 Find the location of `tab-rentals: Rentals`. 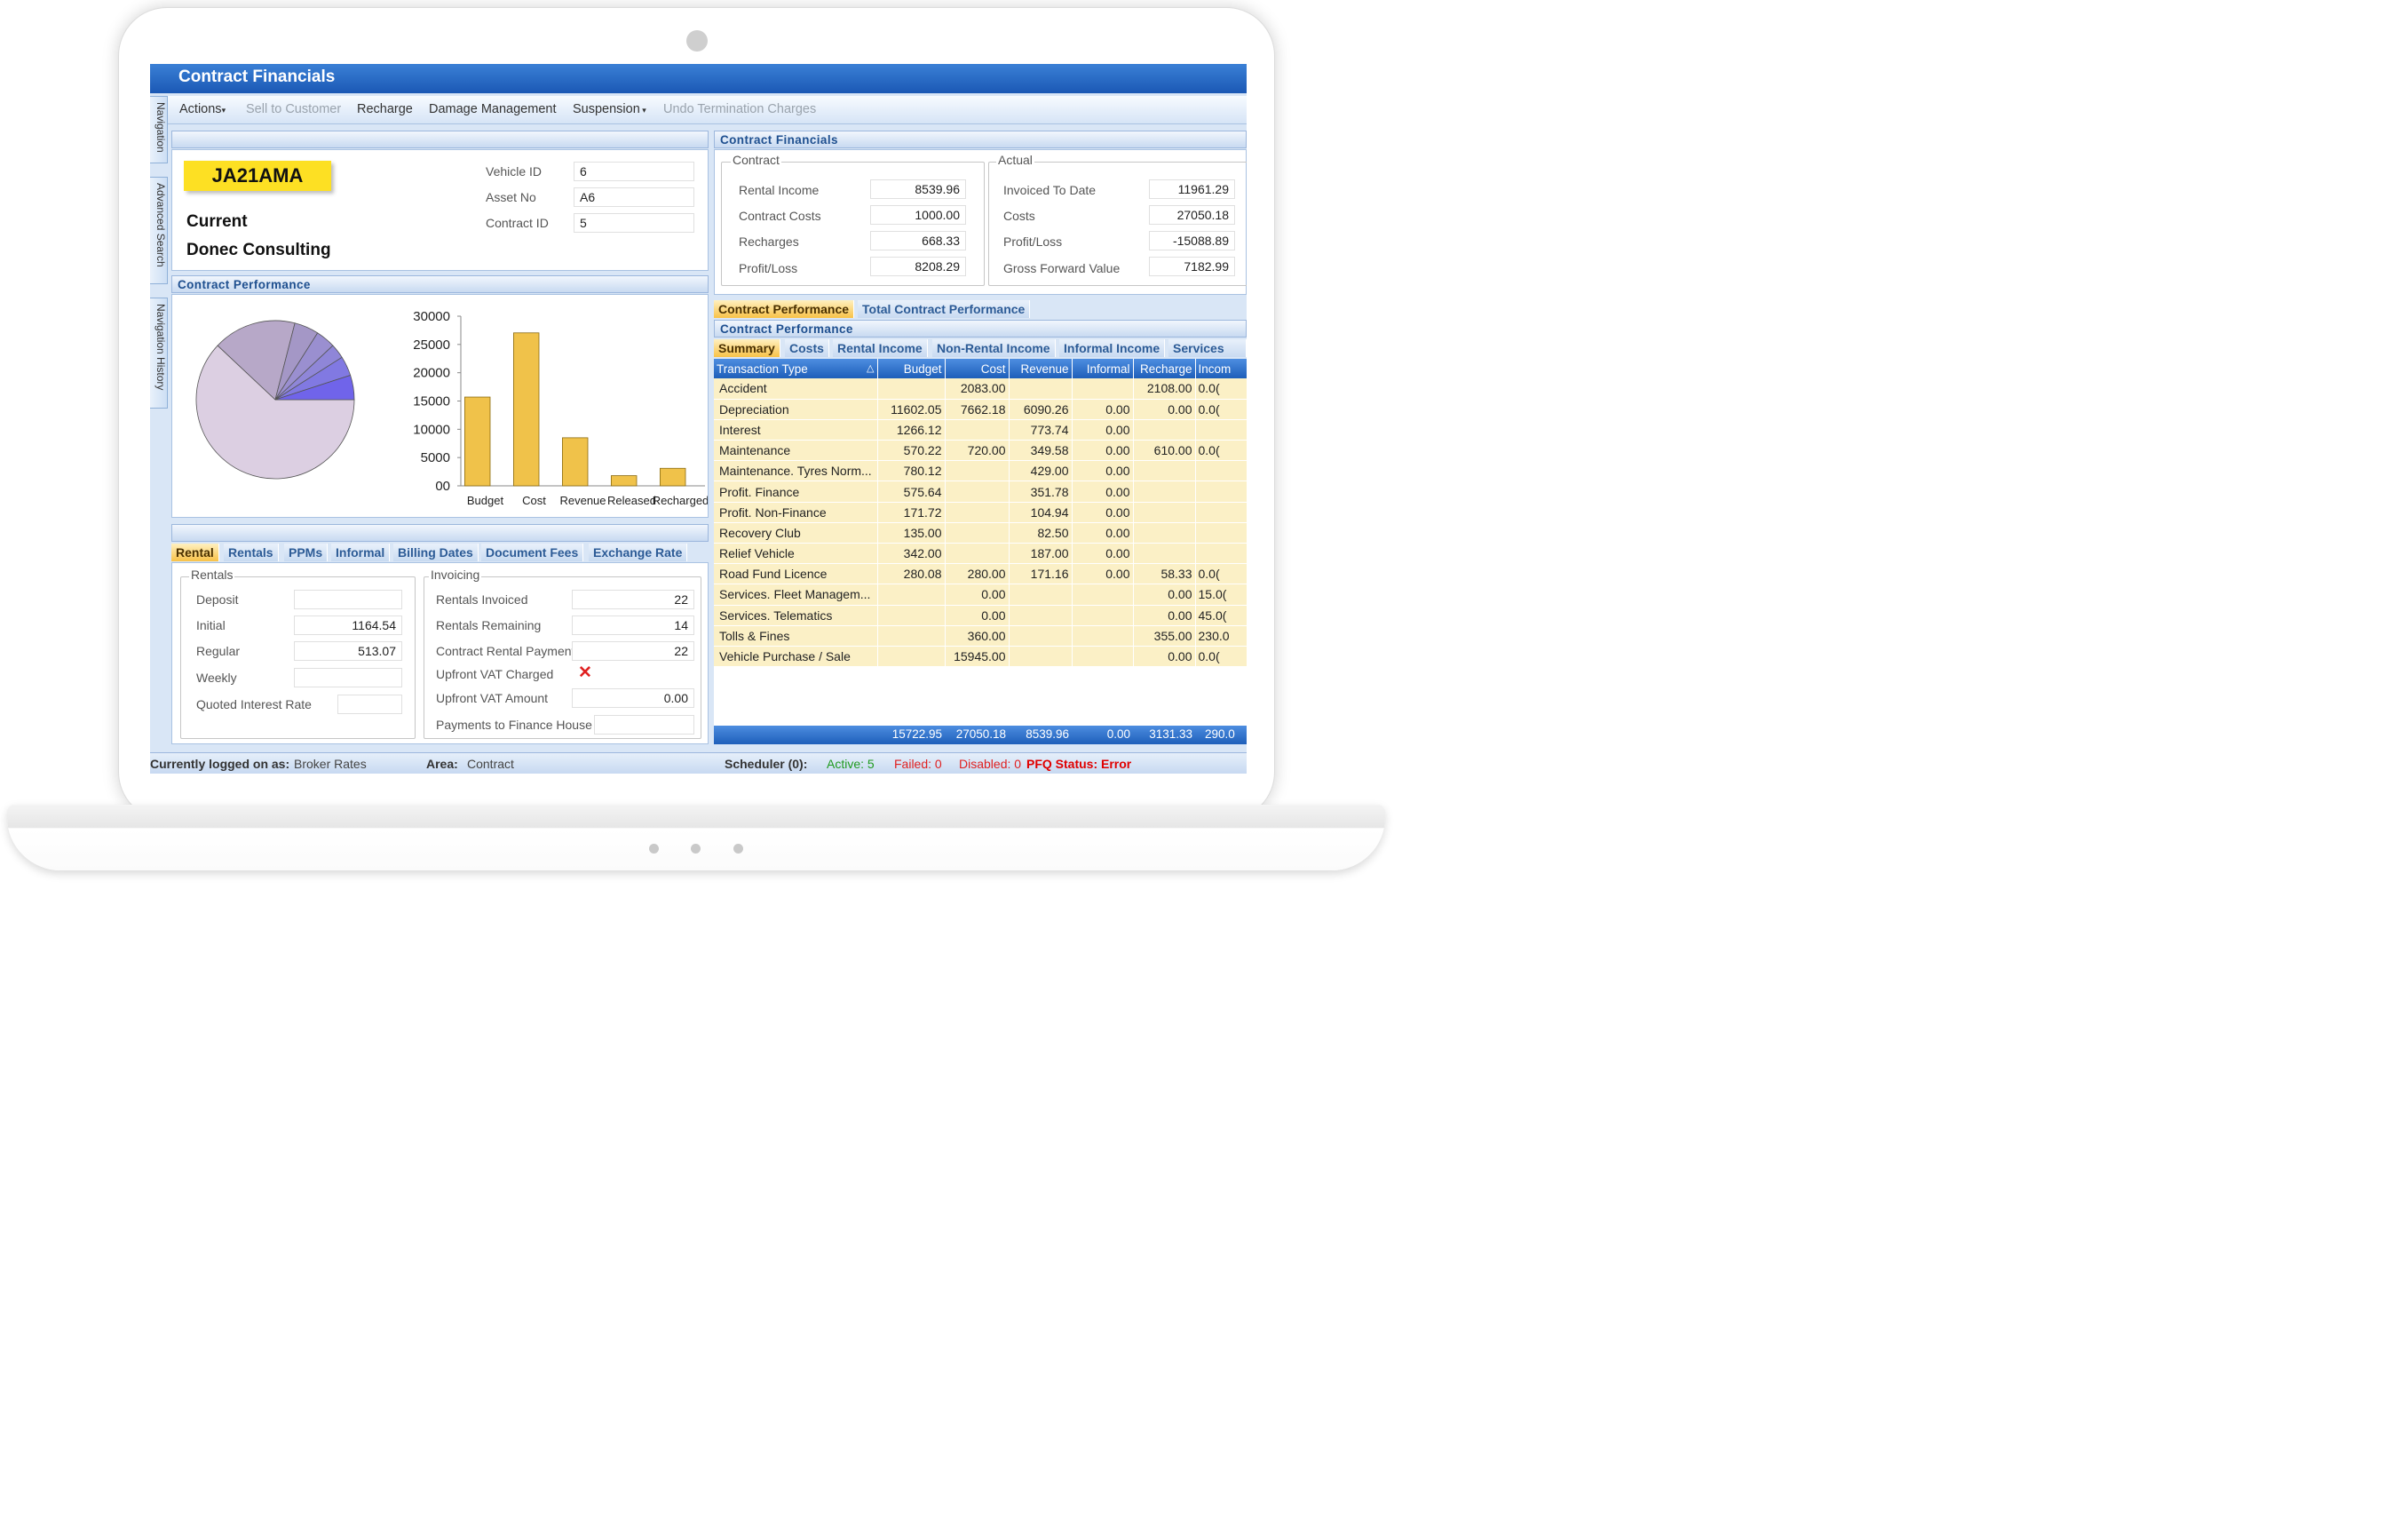

tab-rentals: Rentals is located at coordinates (251, 553).